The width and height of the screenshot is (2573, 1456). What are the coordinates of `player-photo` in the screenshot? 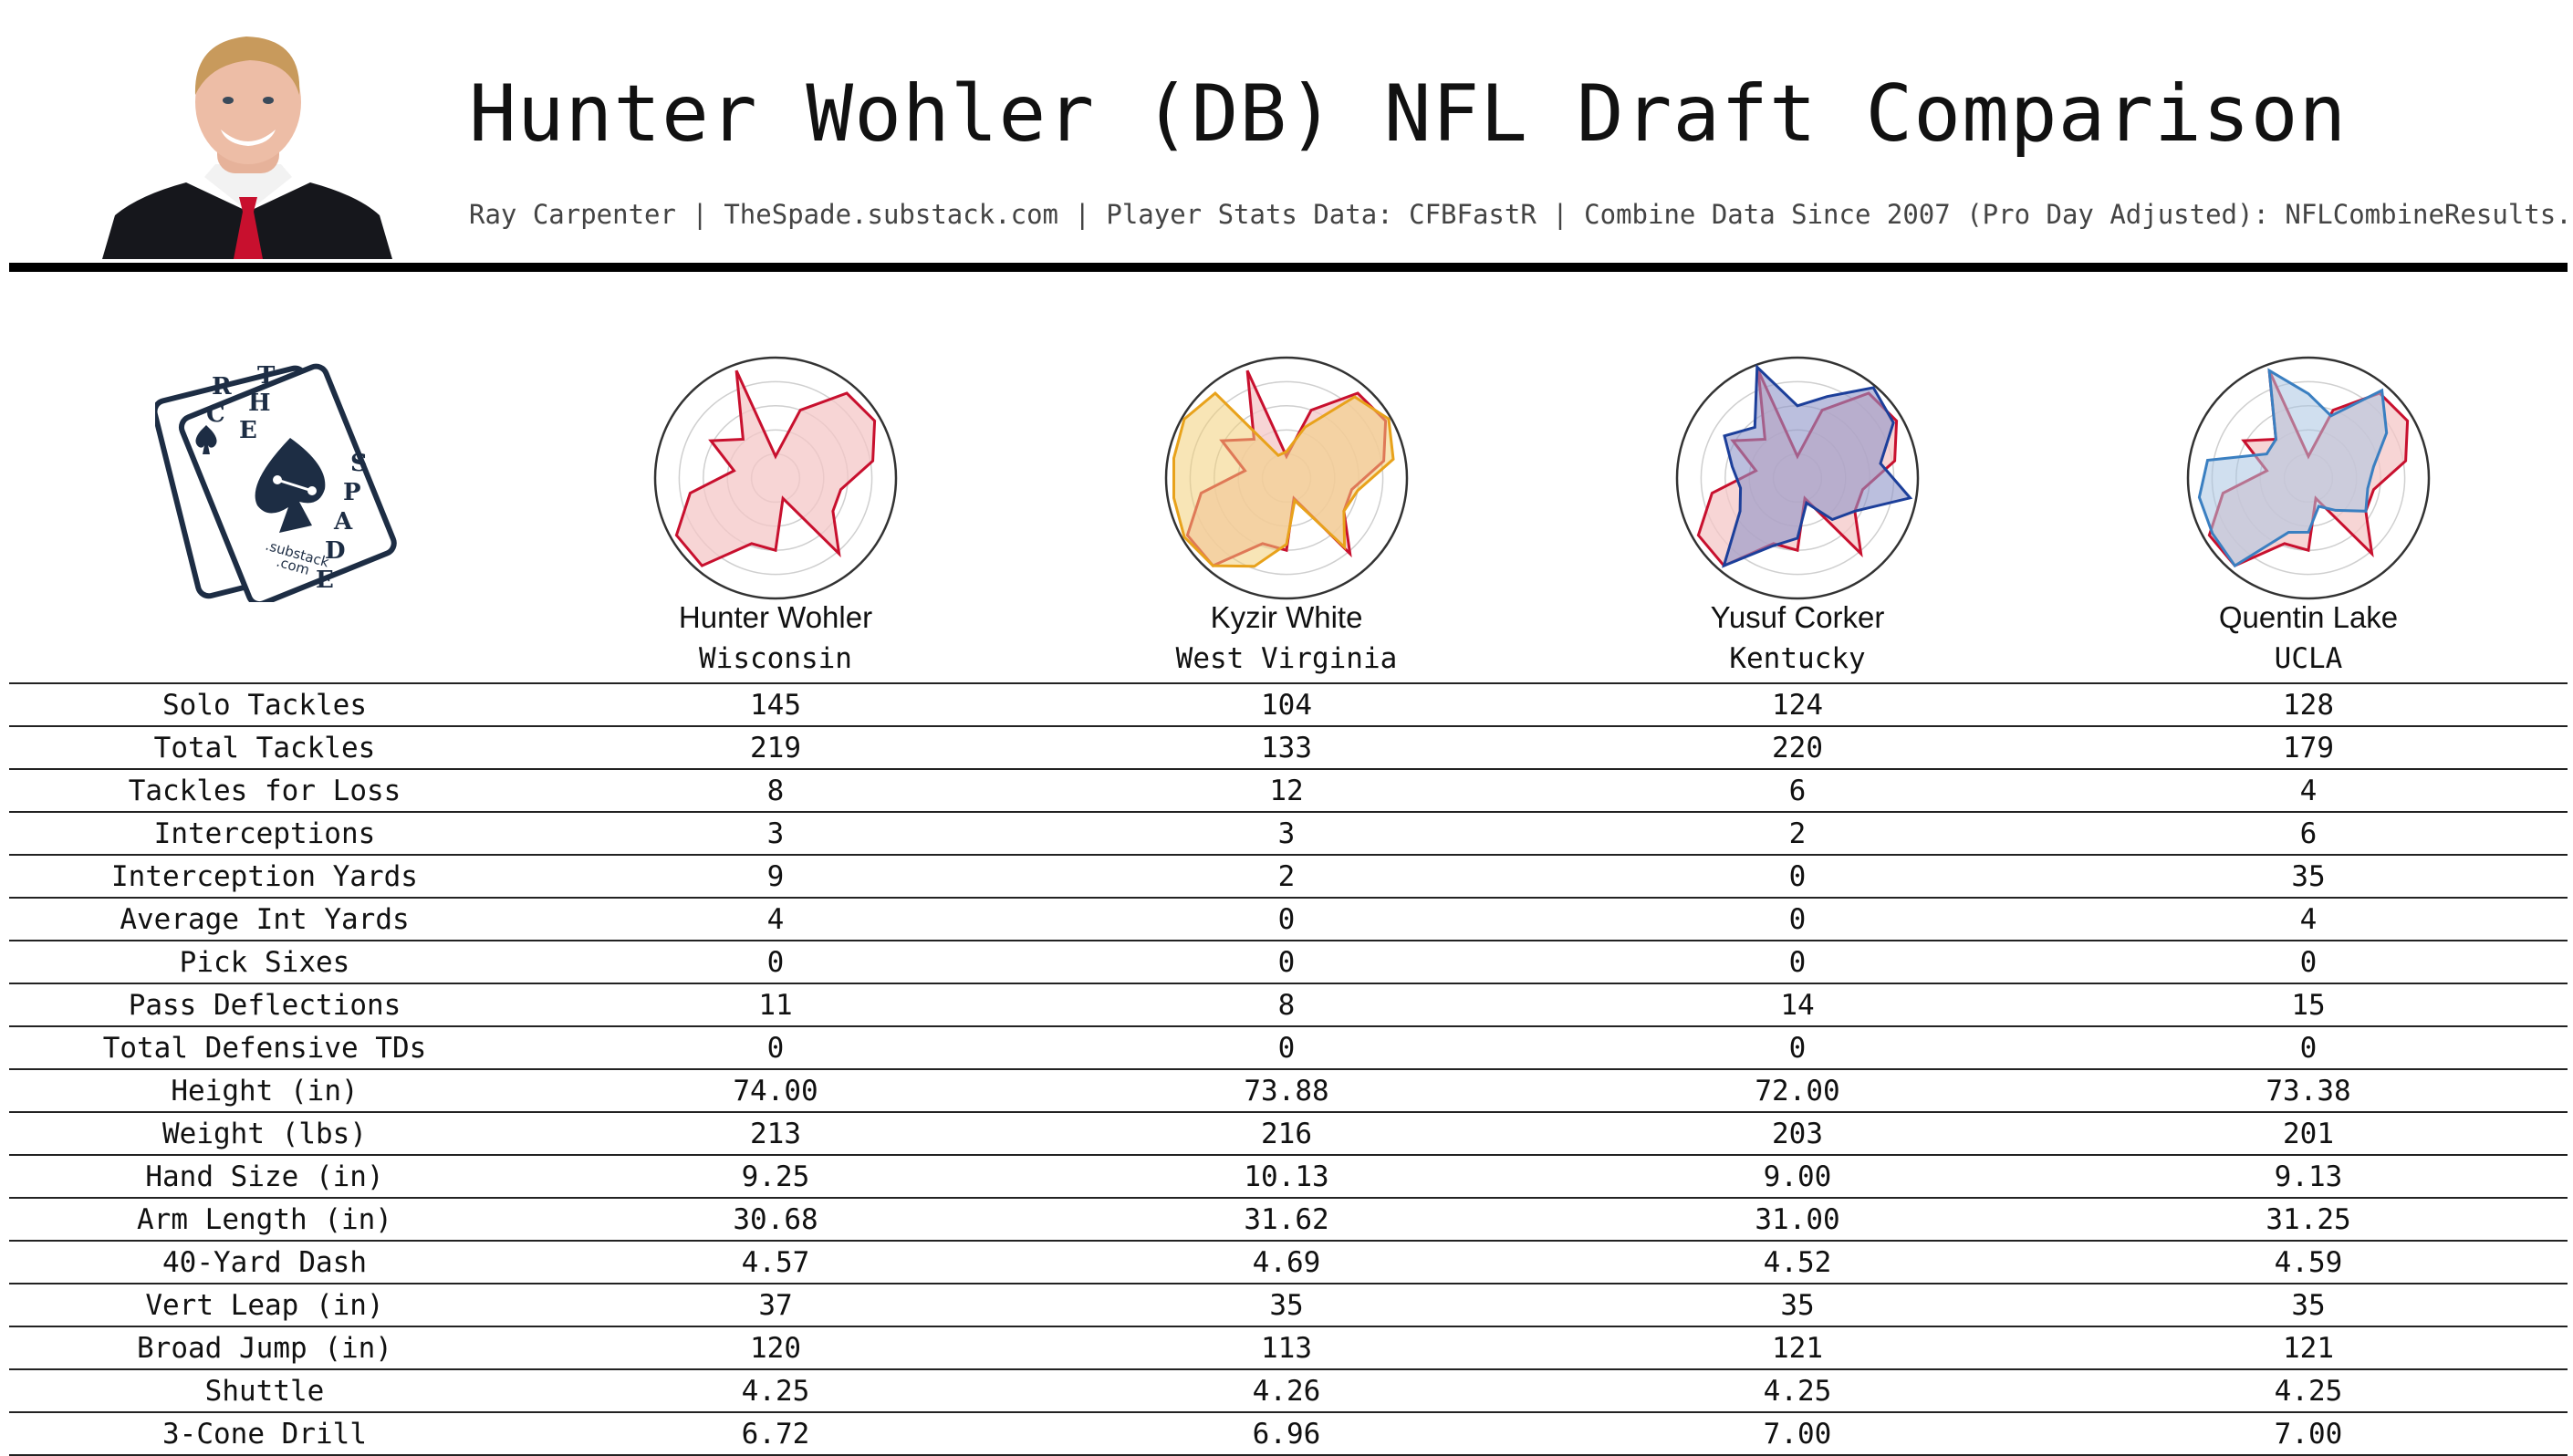 It's located at (247, 147).